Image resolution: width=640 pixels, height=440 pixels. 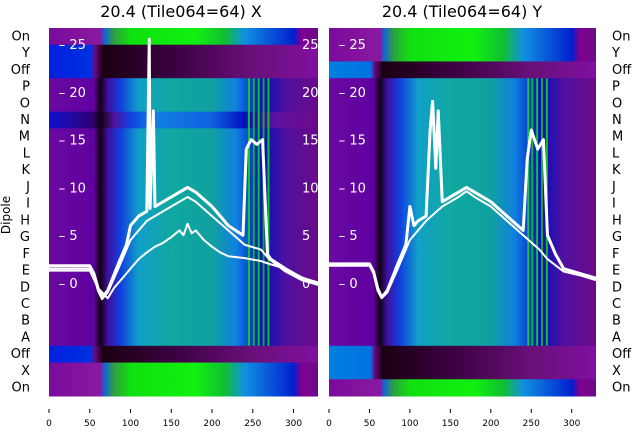 I want to click on overlay-tick-label-right: 0, so click(x=306, y=284).